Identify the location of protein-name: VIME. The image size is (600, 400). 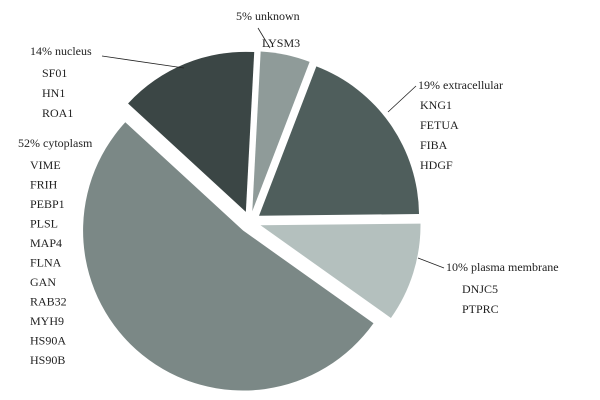
(45, 165).